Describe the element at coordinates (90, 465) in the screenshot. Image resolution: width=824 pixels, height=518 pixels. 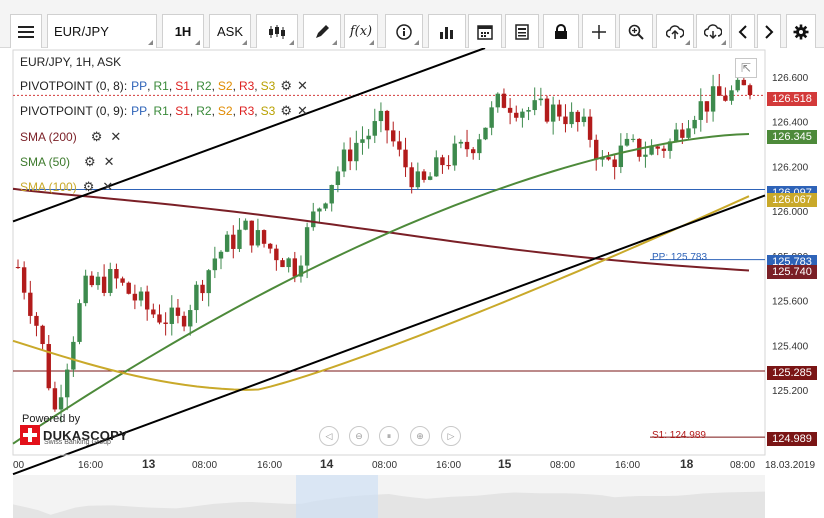
I see `x-tick-label: 16:00` at that location.